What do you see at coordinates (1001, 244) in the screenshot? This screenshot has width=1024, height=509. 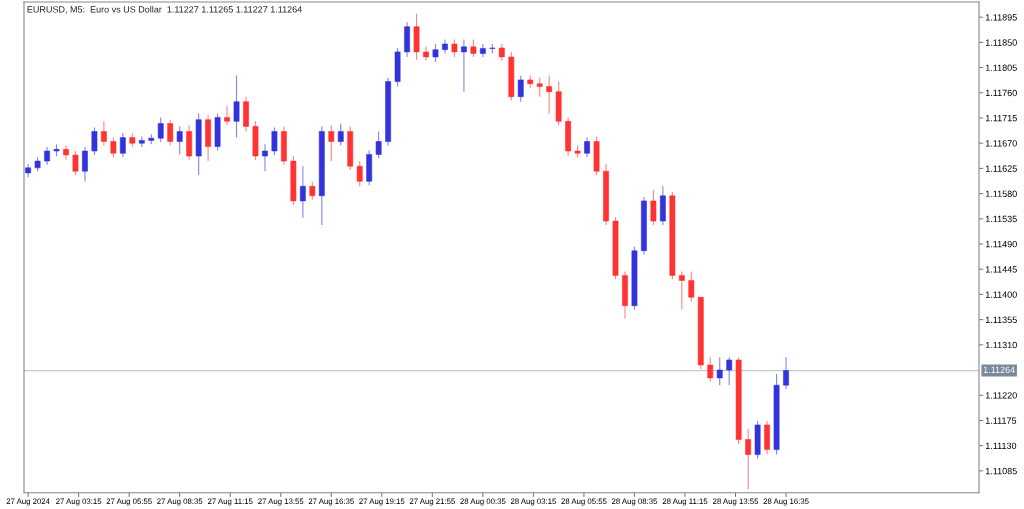 I see `y-tick-label: 1.11490` at bounding box center [1001, 244].